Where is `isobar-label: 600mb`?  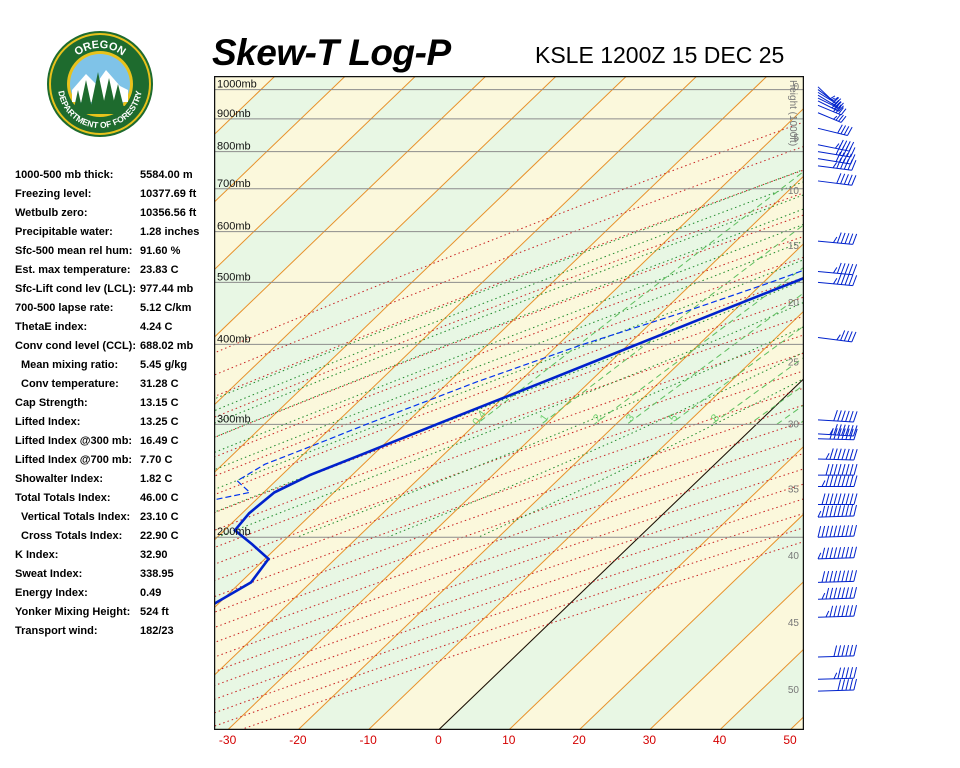
isobar-label: 600mb is located at coordinates (234, 227).